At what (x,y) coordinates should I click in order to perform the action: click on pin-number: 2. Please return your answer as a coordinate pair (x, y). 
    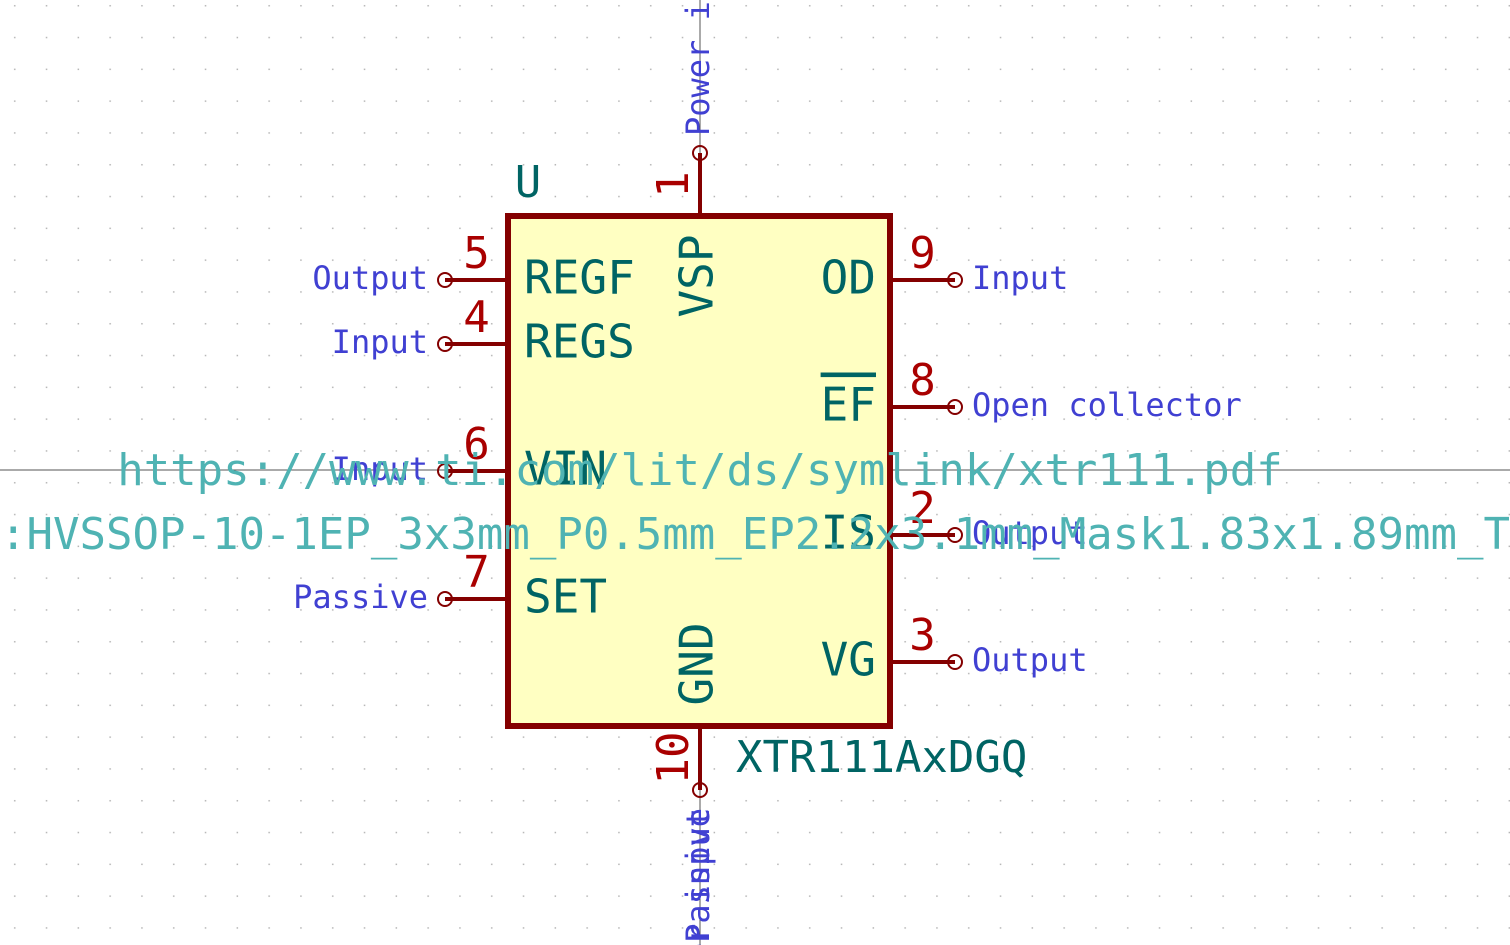
    Looking at the image, I should click on (922, 508).